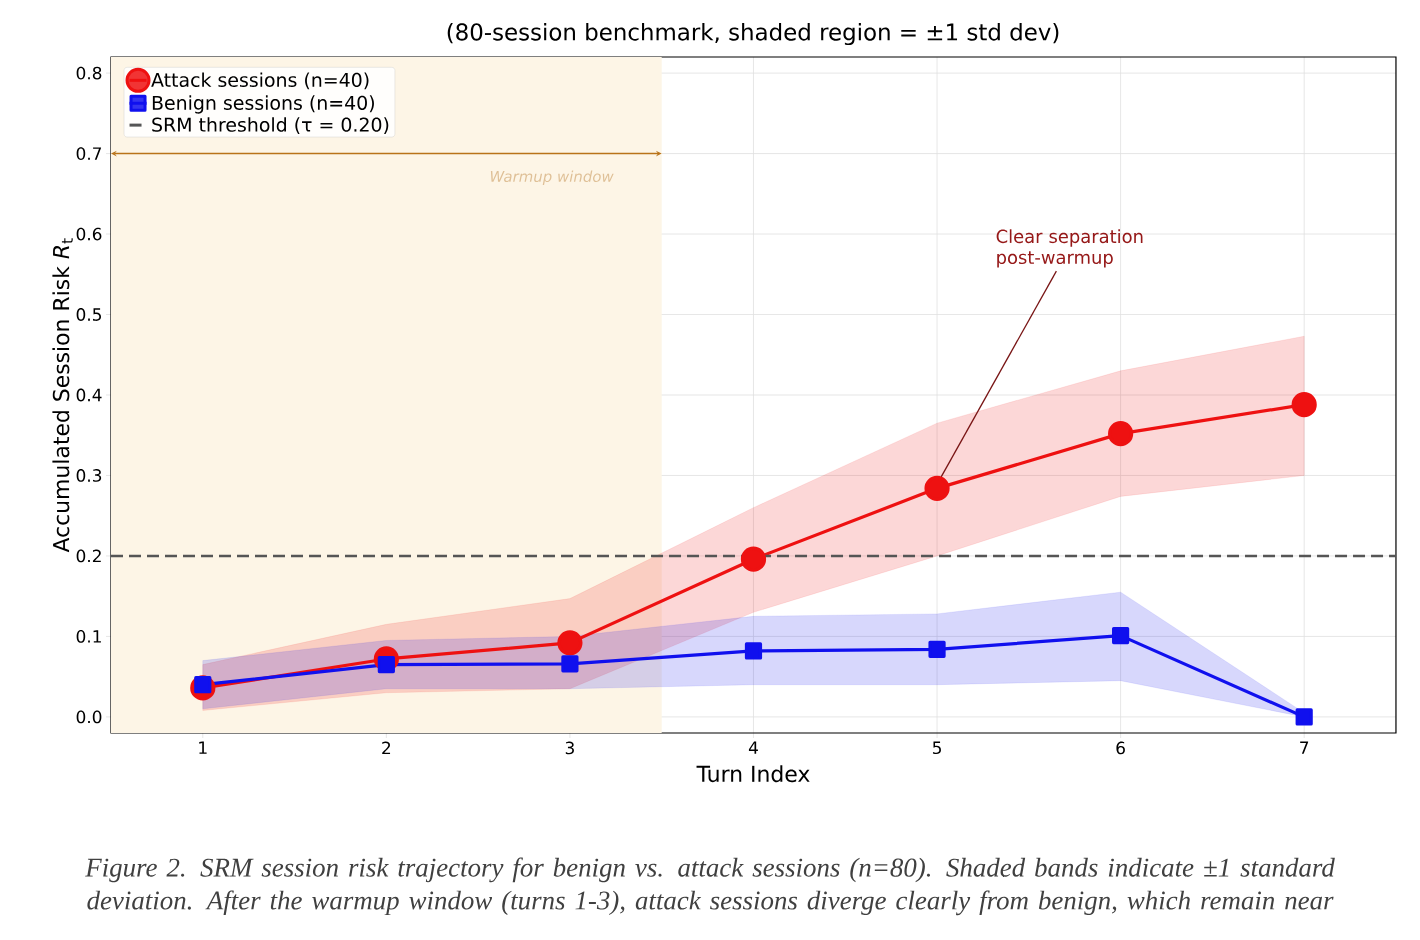  What do you see at coordinates (753, 774) in the screenshot?
I see `x-axis-title: Turn Index` at bounding box center [753, 774].